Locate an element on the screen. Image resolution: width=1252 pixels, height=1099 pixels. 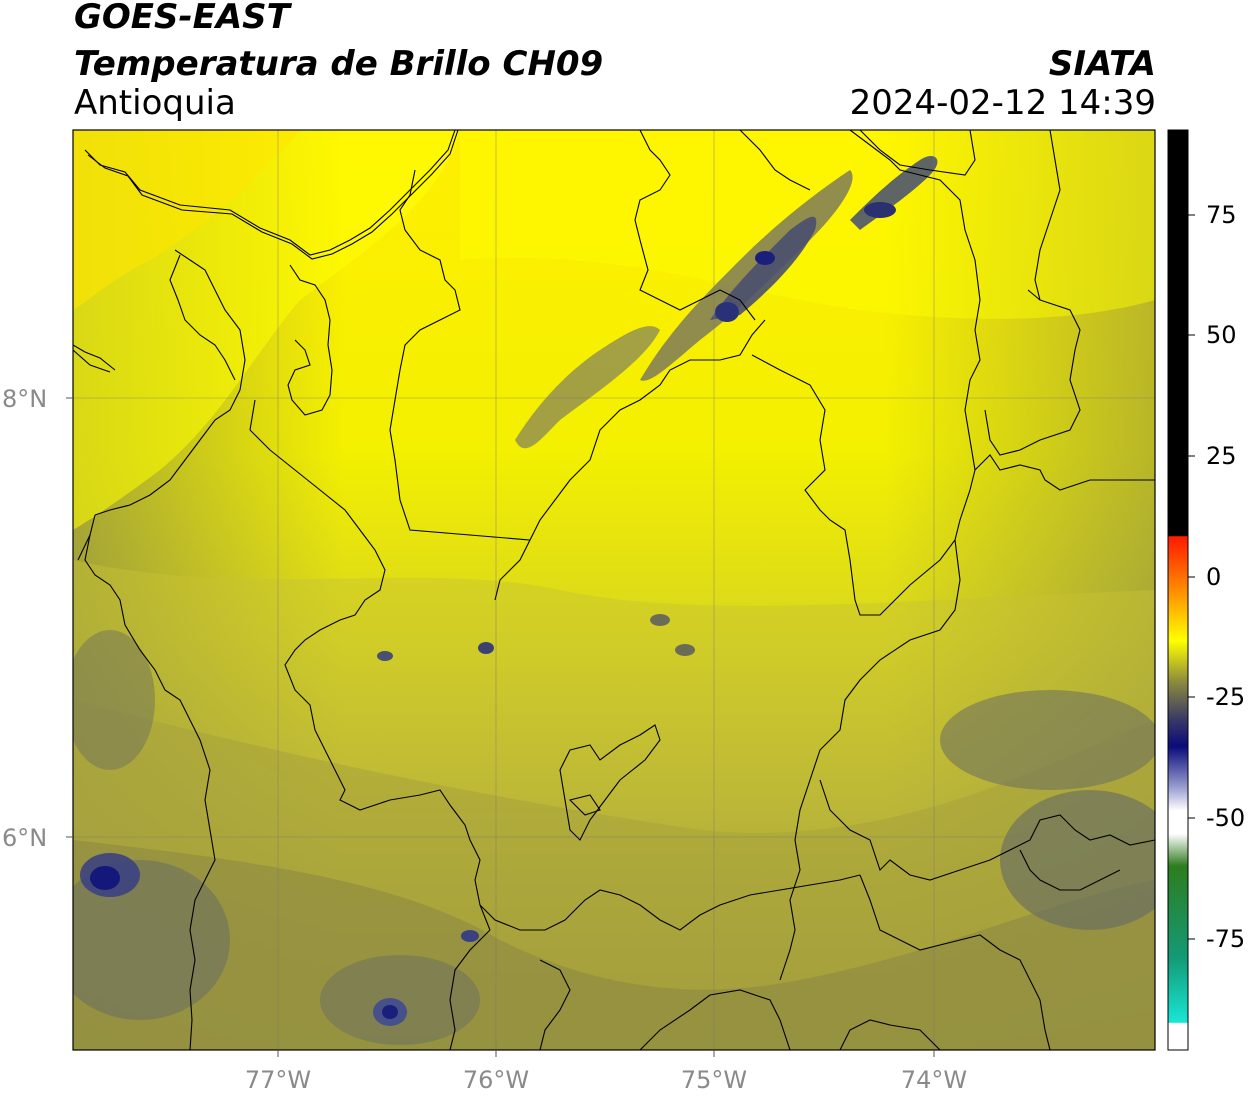
colorbar-label-25: 25 is located at coordinates (1221, 456).